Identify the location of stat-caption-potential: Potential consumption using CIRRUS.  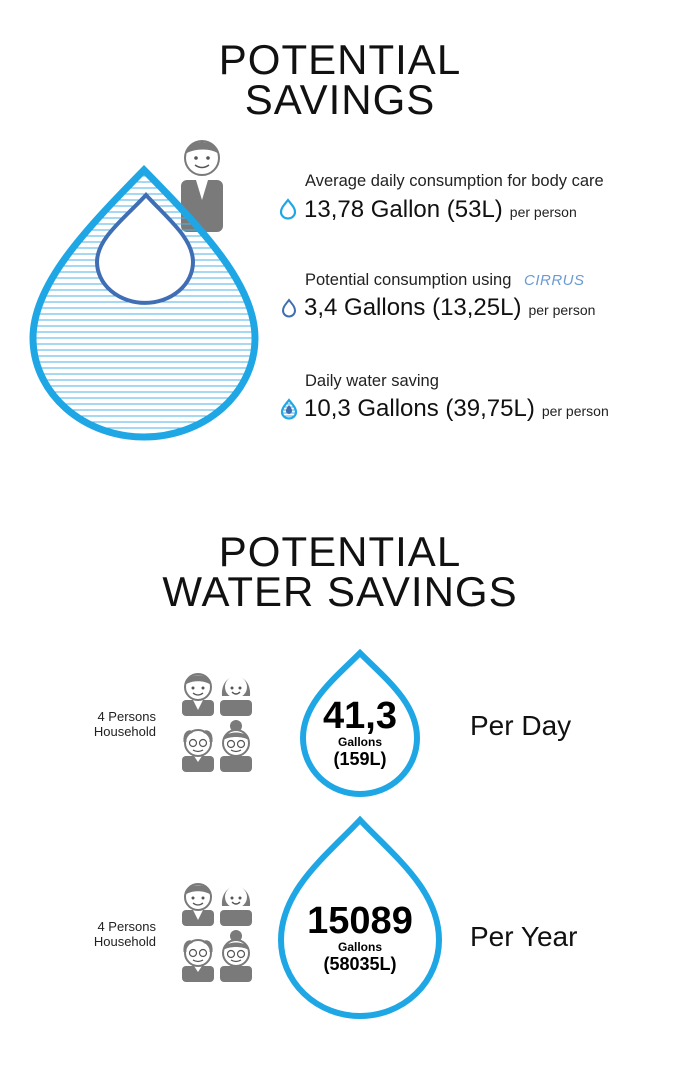
(445, 280).